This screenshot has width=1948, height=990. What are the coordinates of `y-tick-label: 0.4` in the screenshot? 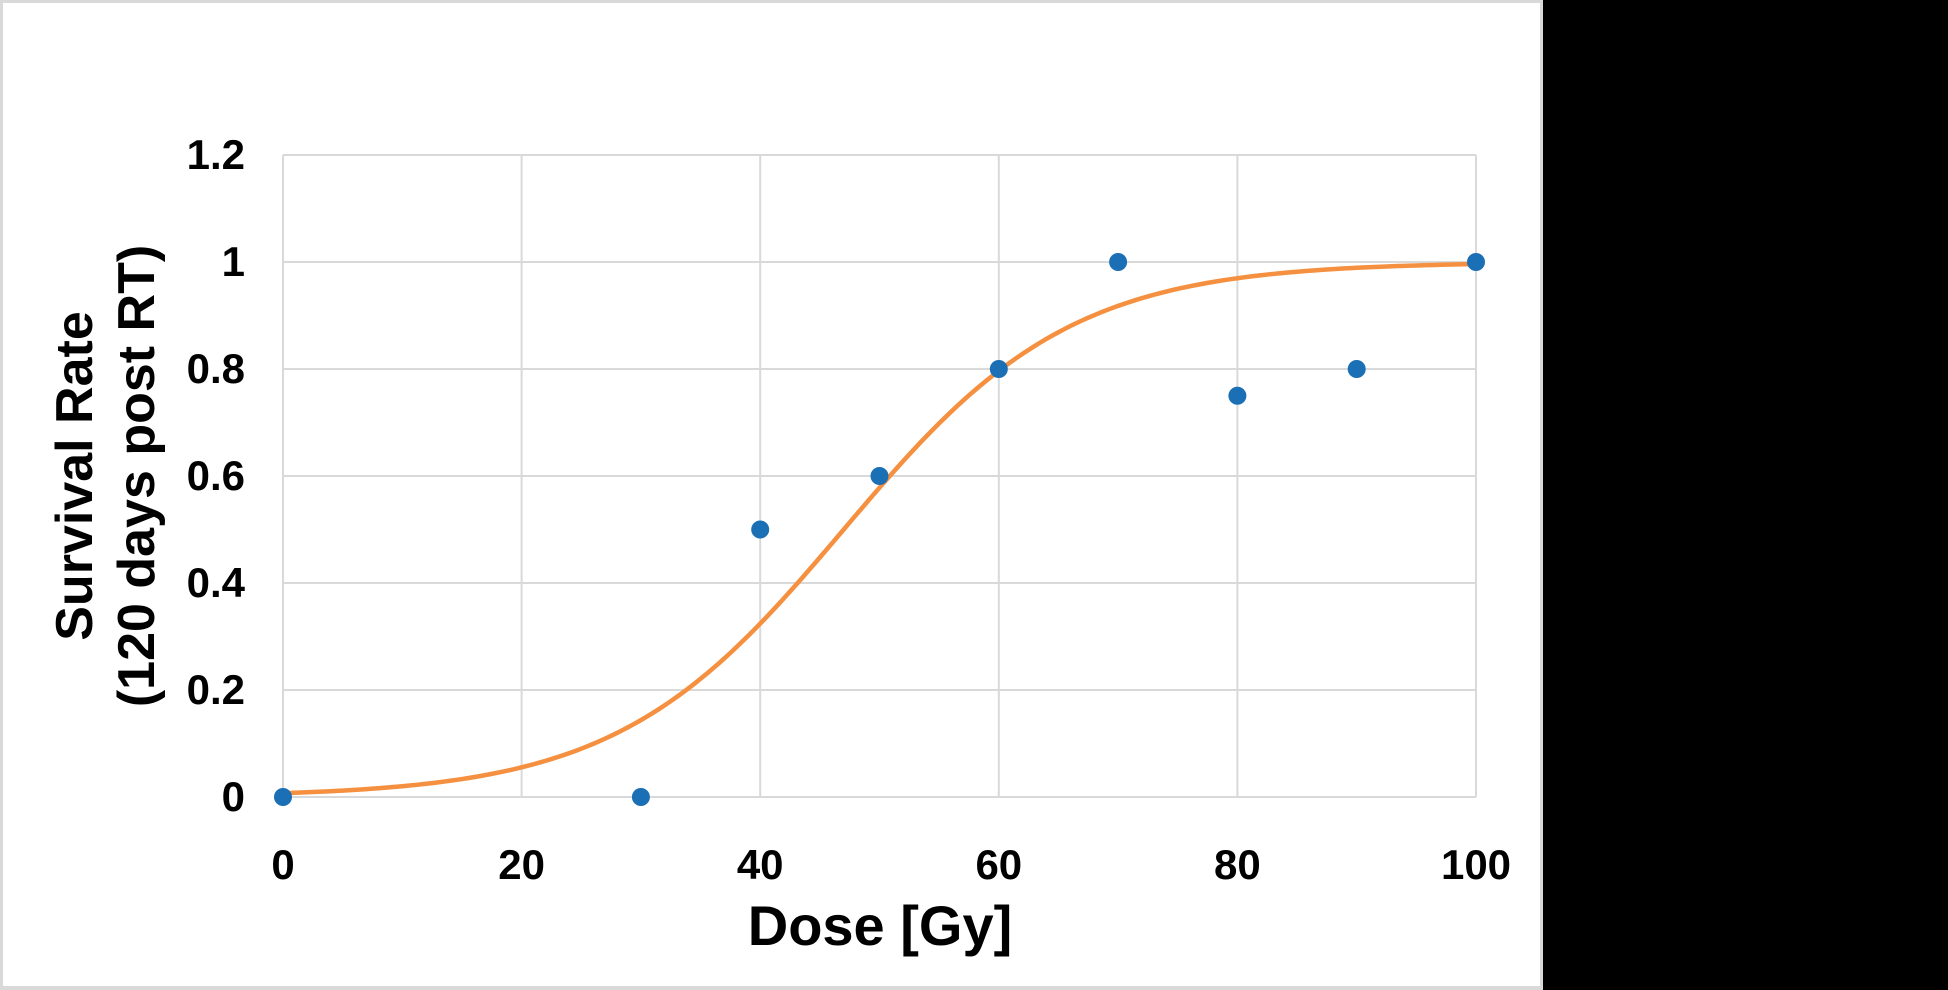 It's located at (215, 582).